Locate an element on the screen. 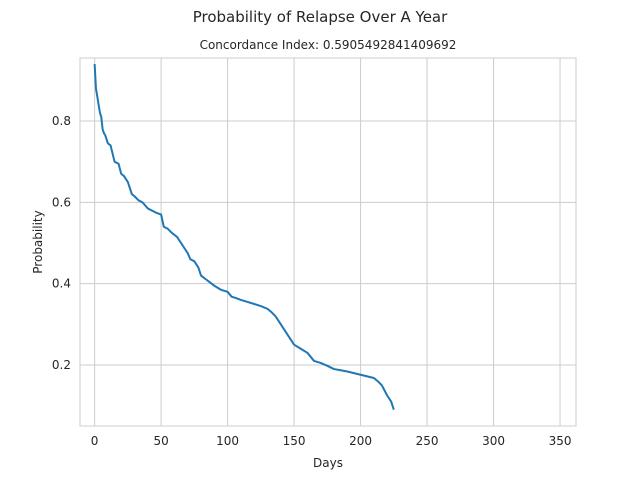 Image resolution: width=640 pixels, height=480 pixels. x-tick-label: 250 is located at coordinates (427, 441).